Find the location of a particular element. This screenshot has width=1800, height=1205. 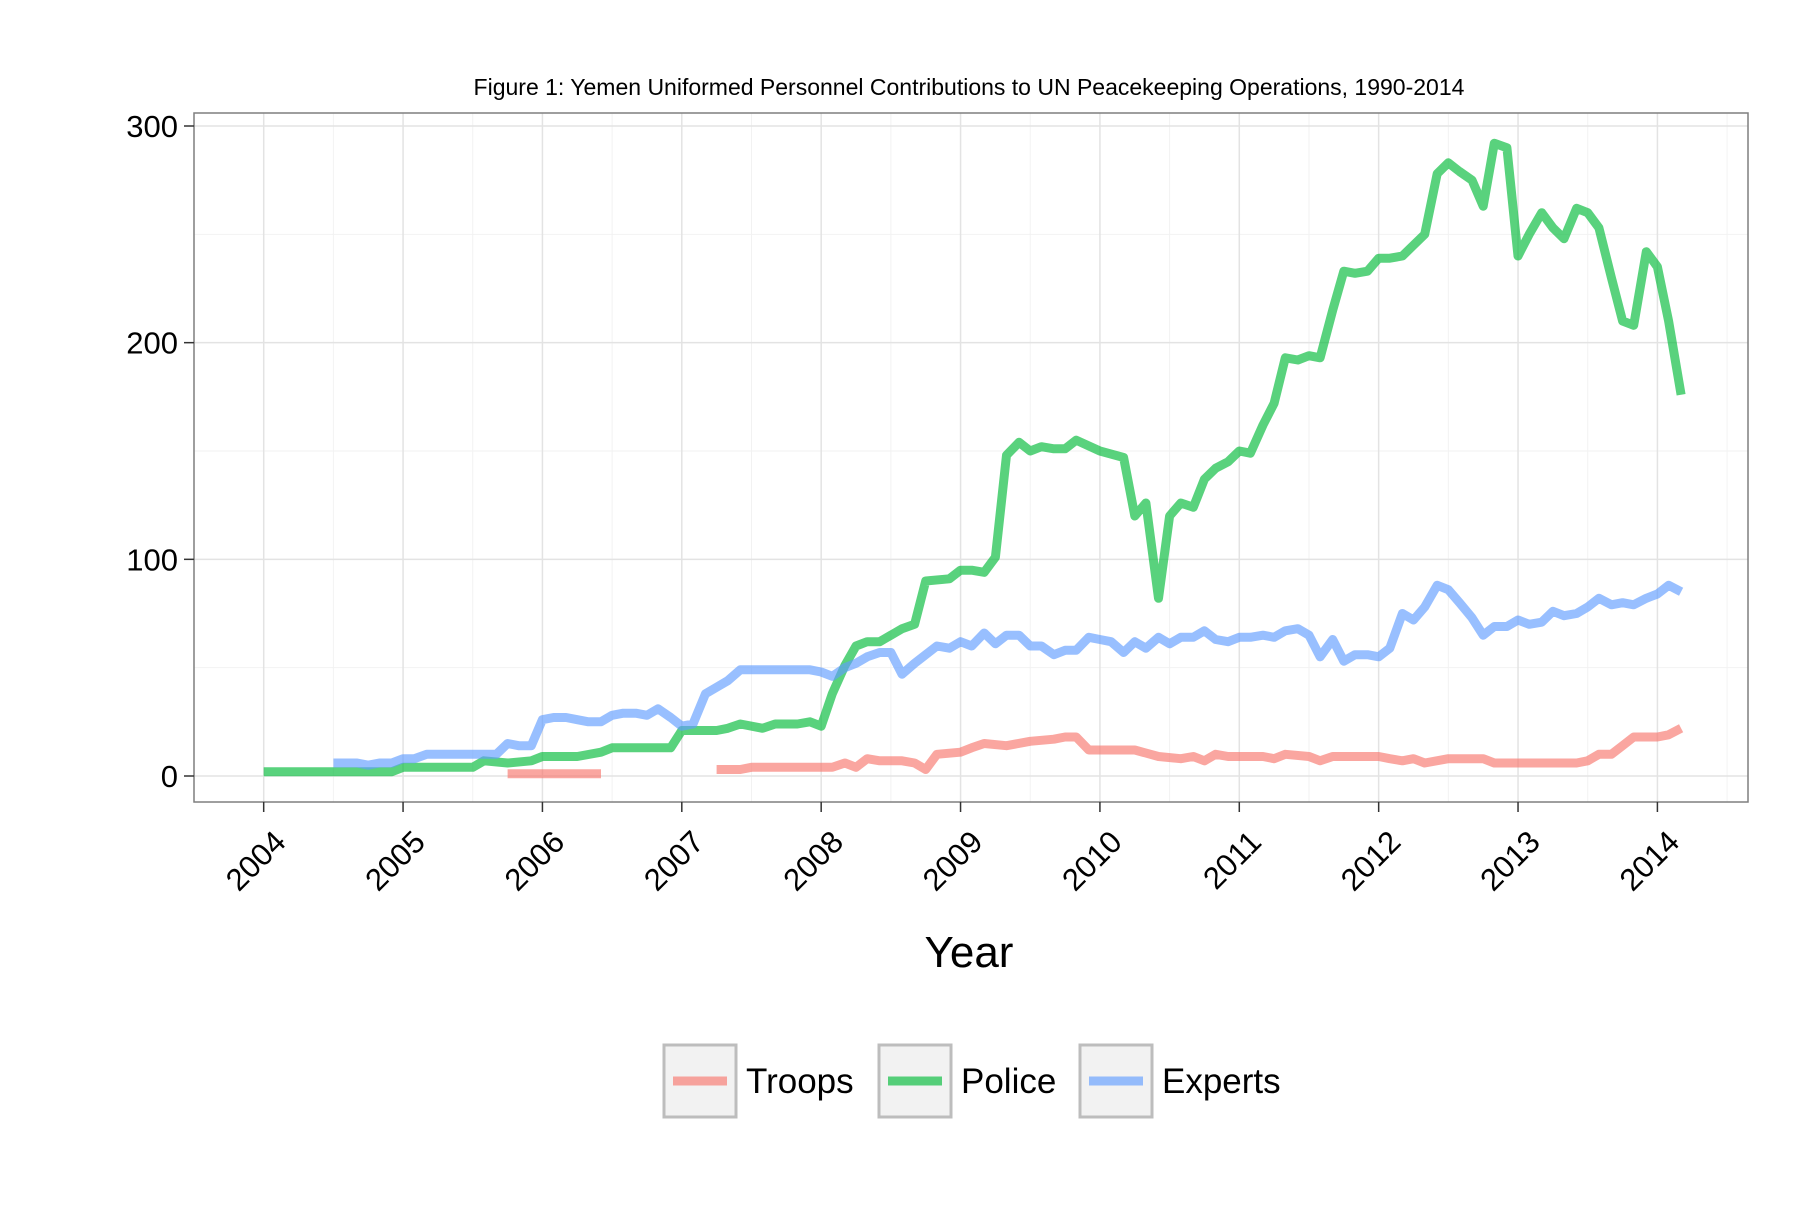

x-tick-label: 2007 is located at coordinates (674, 861).